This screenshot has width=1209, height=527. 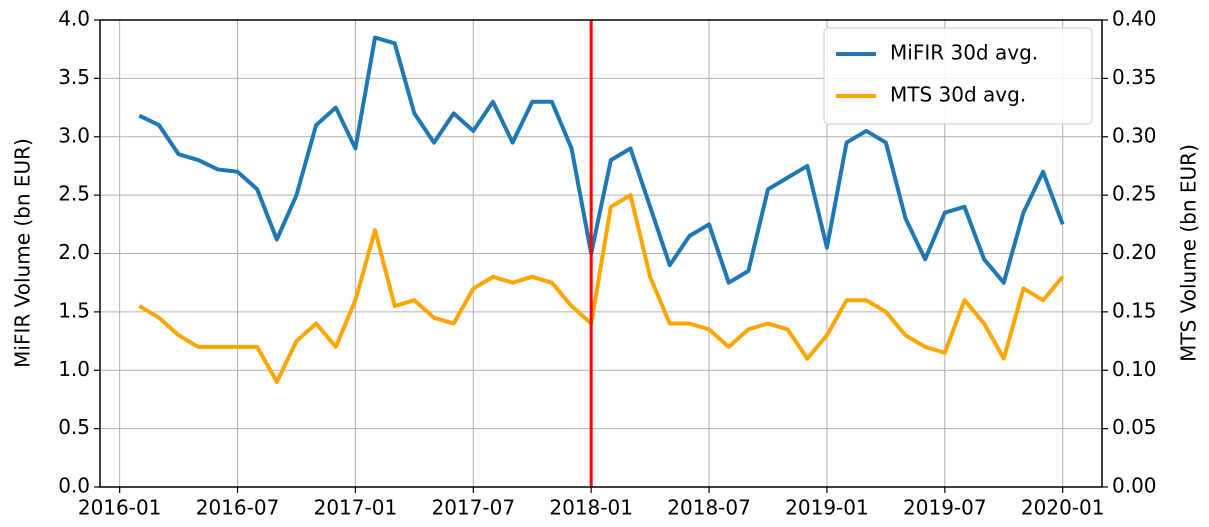 I want to click on y2-tick-label: 0.20, so click(x=1134, y=252).